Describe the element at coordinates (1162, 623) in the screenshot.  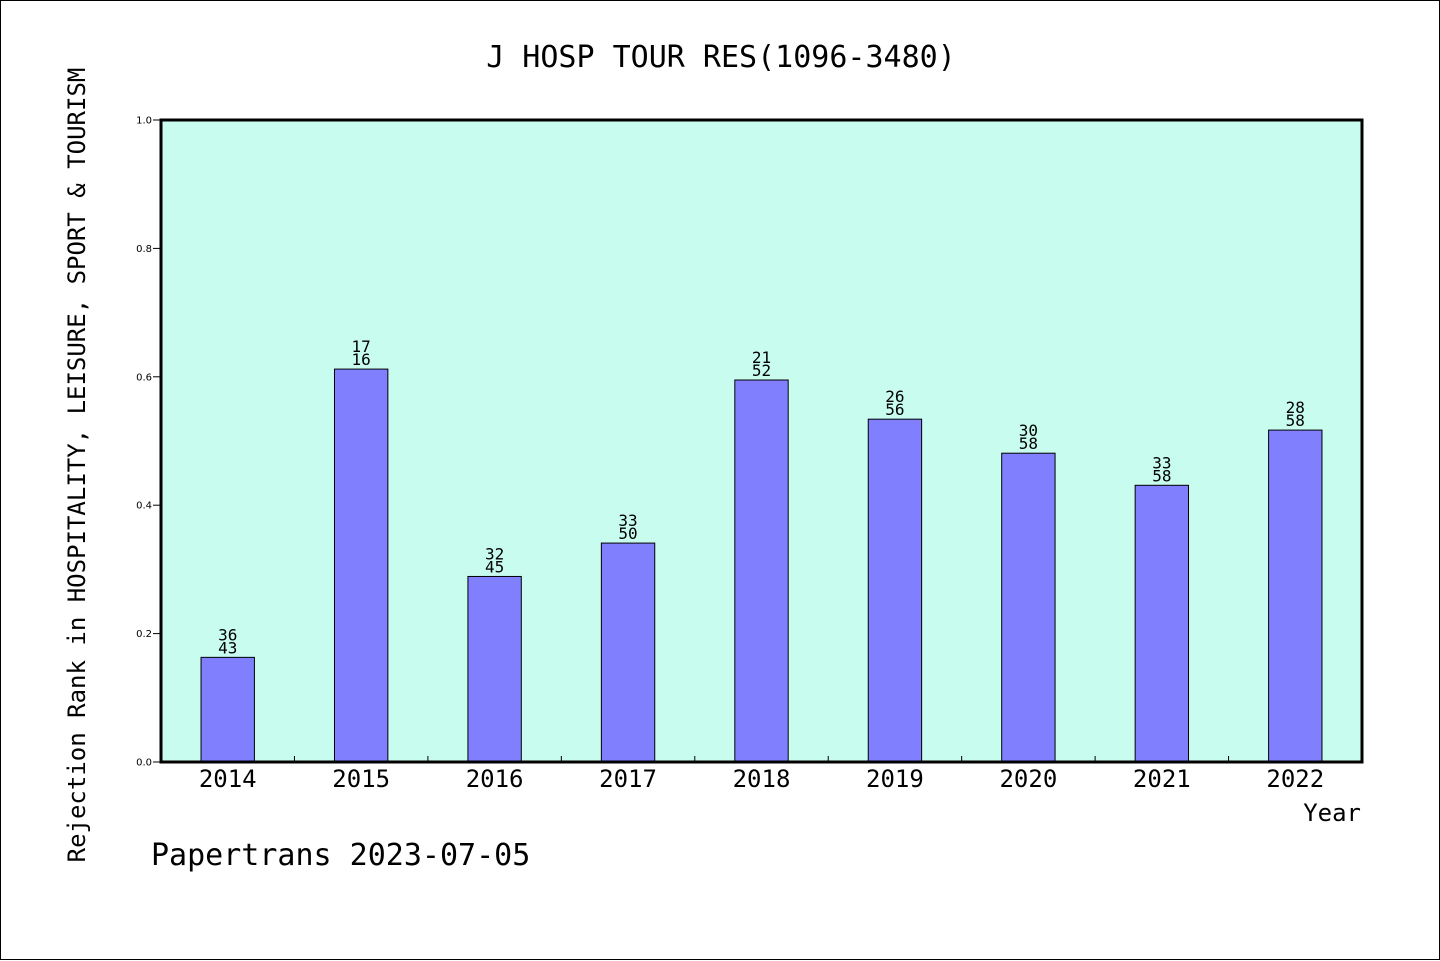
I see `bar-2021` at that location.